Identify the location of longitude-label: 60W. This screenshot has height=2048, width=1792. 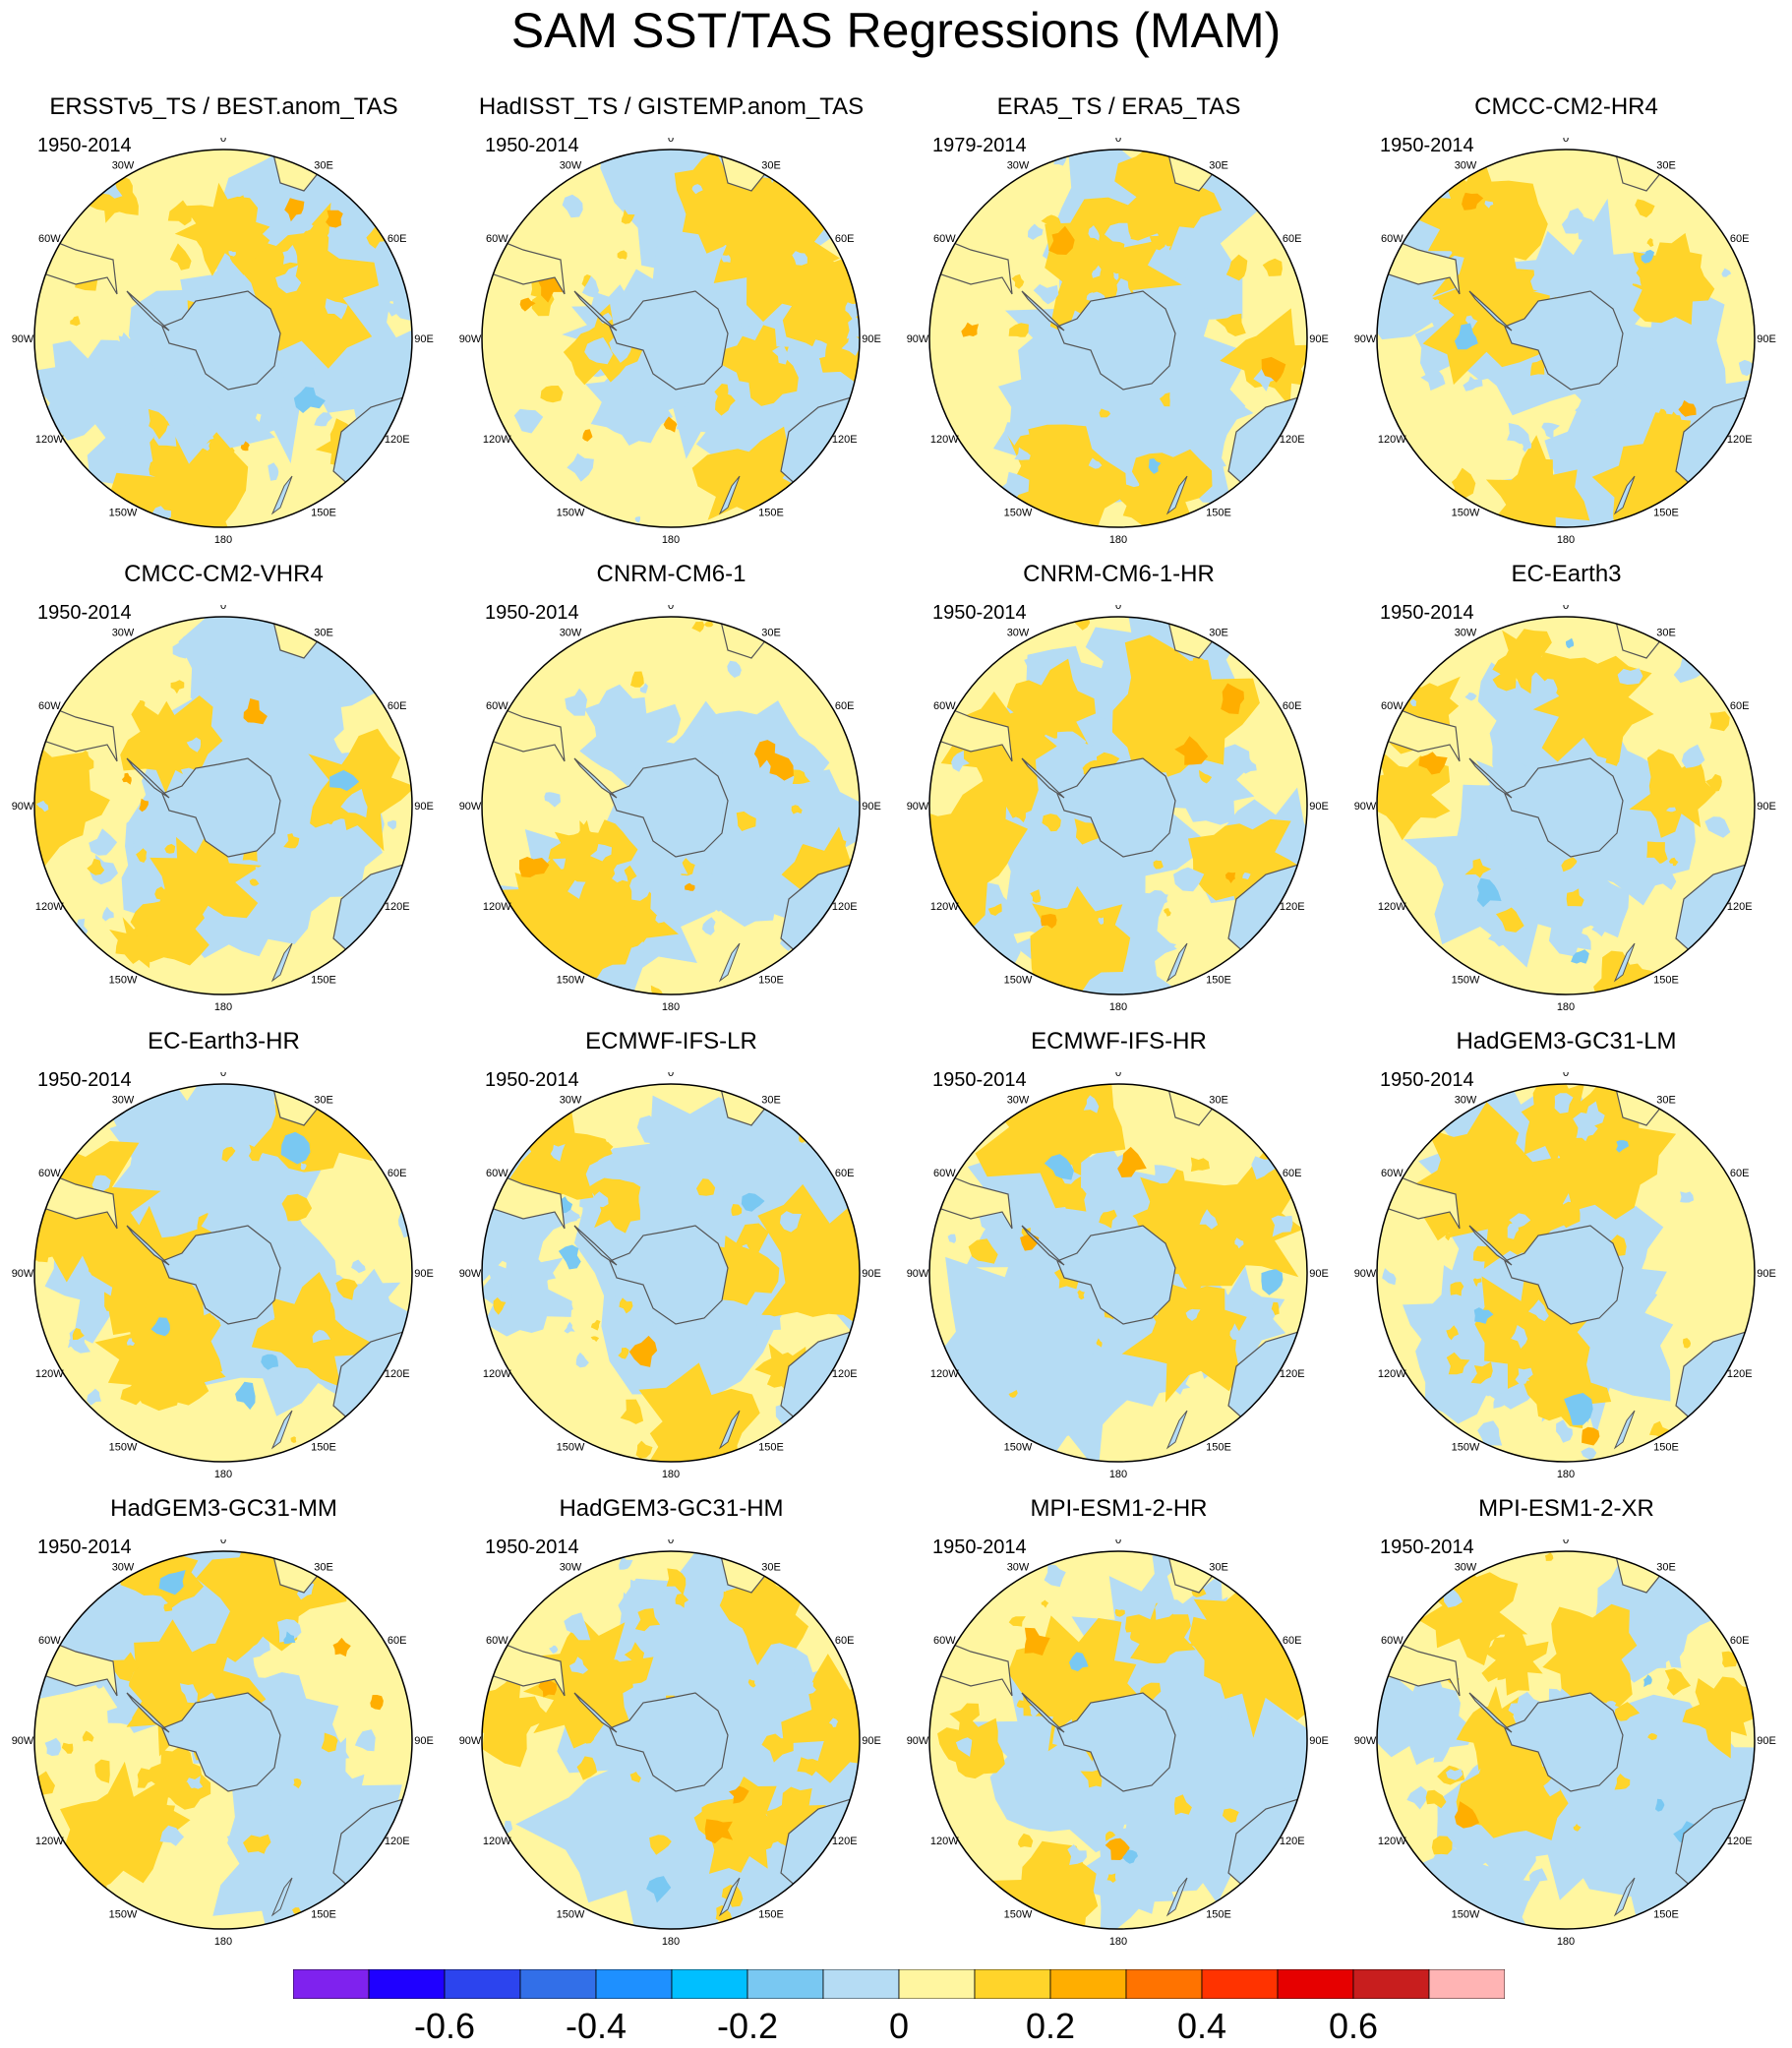
(497, 1641).